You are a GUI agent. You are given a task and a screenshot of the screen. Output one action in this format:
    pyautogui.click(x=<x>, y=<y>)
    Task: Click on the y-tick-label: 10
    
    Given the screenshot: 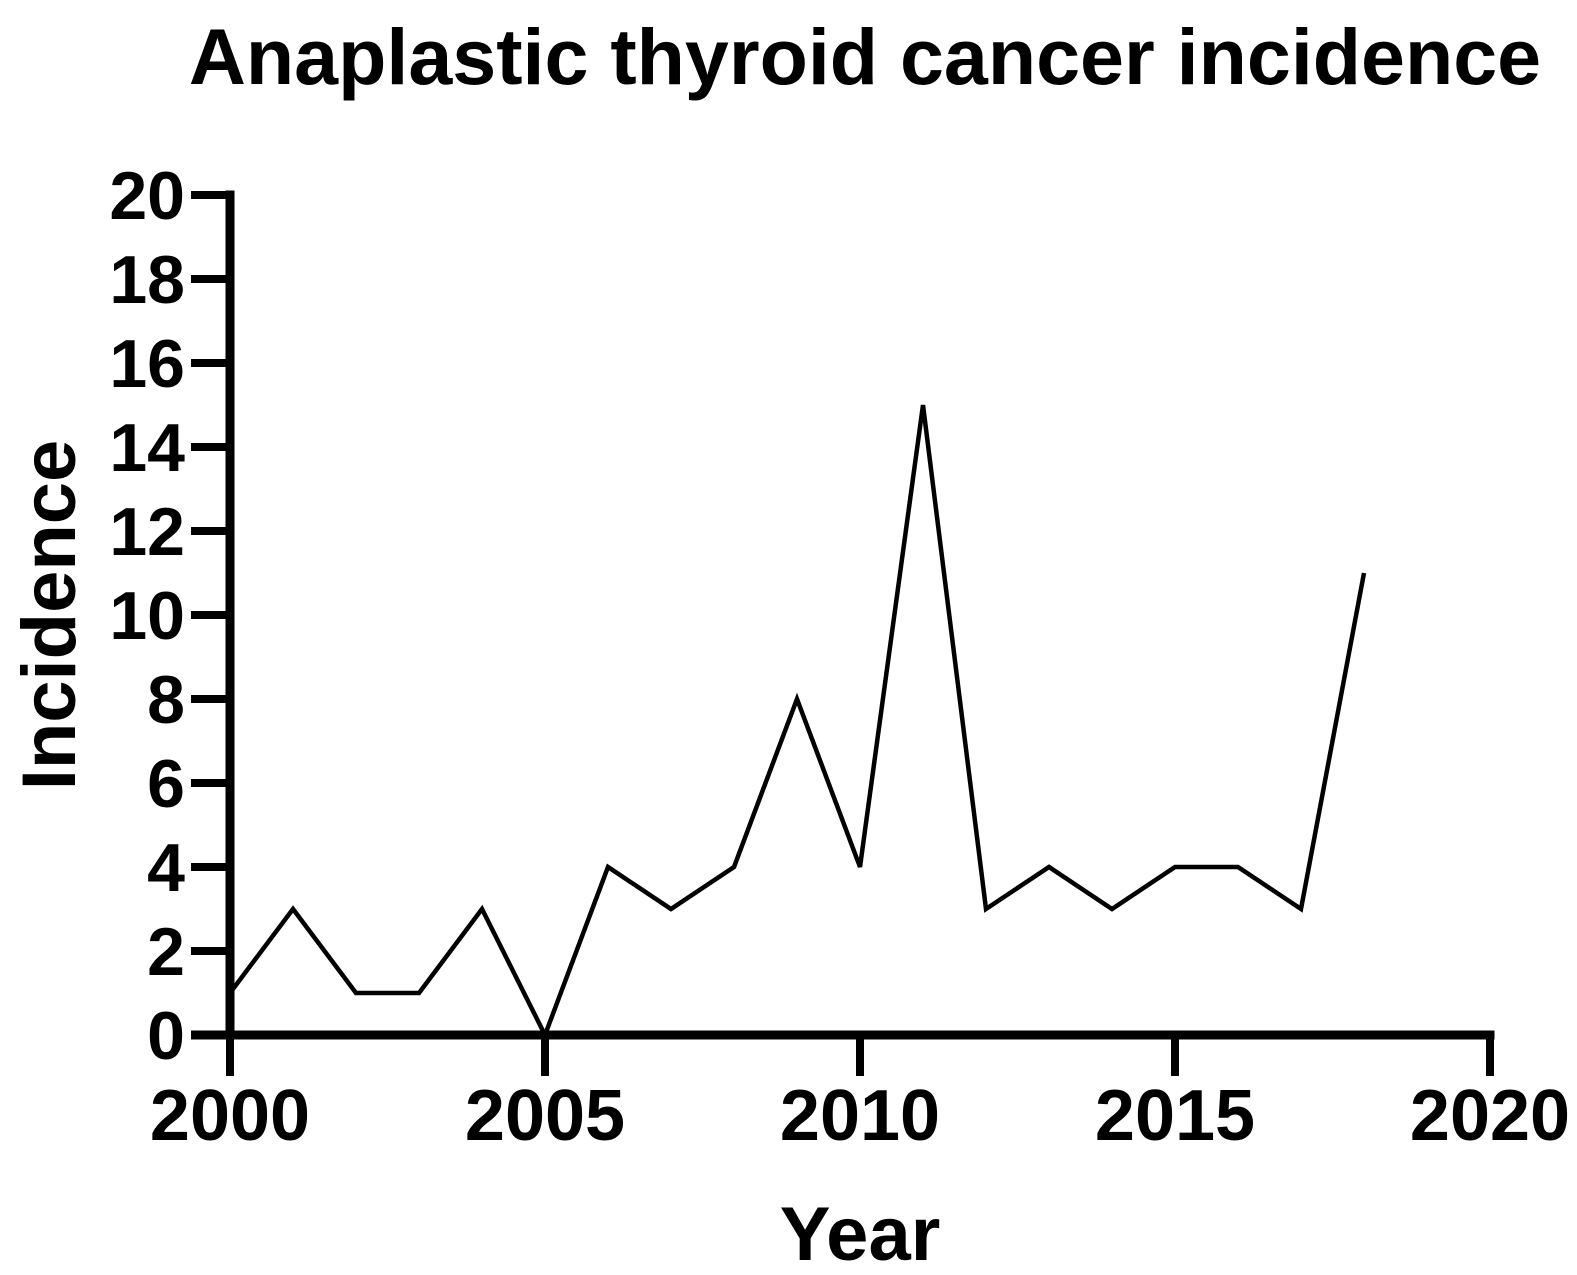 What is the action you would take?
    pyautogui.click(x=147, y=616)
    